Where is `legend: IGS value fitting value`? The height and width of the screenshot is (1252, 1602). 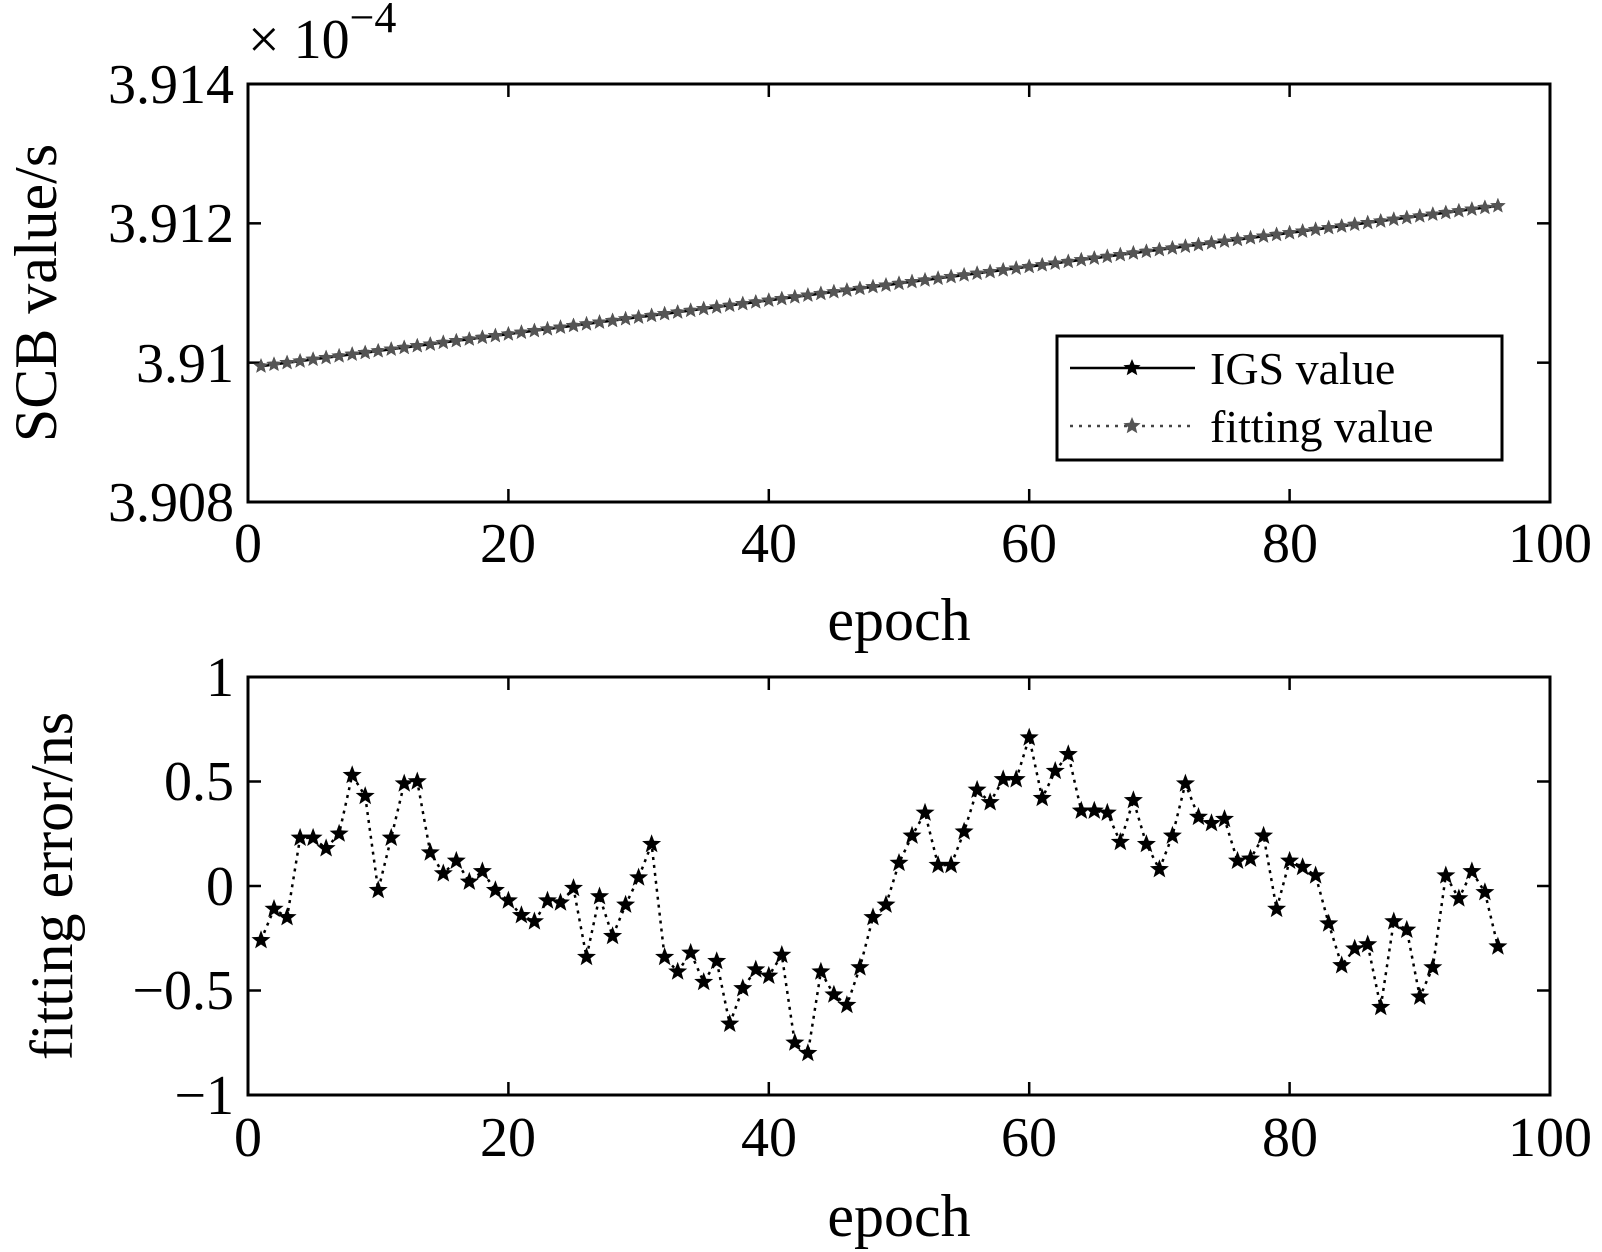 legend: IGS value fitting value is located at coordinates (1279, 398).